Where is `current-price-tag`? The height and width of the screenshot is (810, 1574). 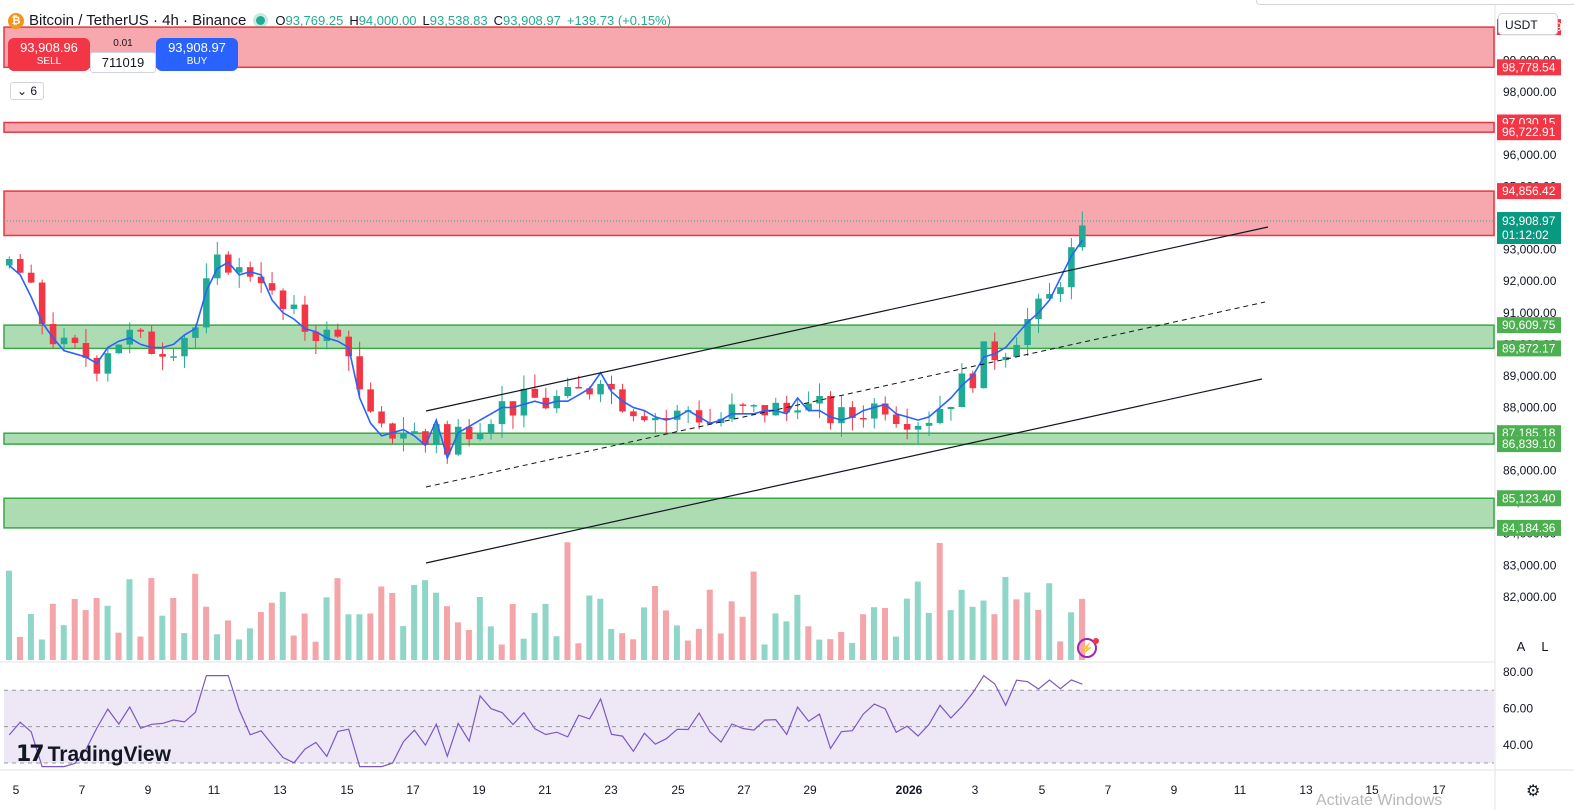
current-price-tag is located at coordinates (1529, 227).